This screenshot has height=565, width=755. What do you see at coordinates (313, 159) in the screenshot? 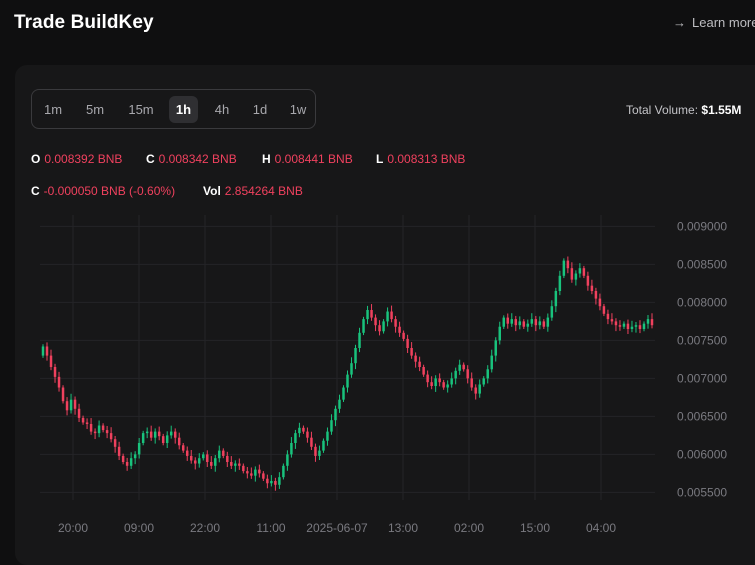
I see `ohlc-high-value: 0.008441 BNB` at bounding box center [313, 159].